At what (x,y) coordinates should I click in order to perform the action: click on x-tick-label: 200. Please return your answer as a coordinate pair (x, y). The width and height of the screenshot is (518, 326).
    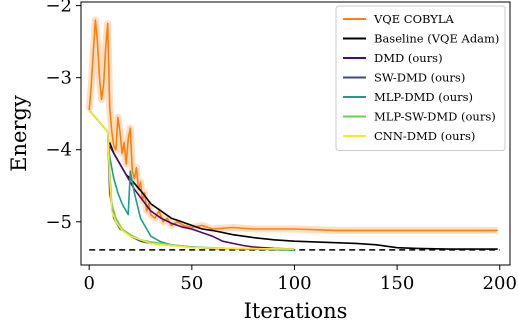
    Looking at the image, I should click on (500, 283).